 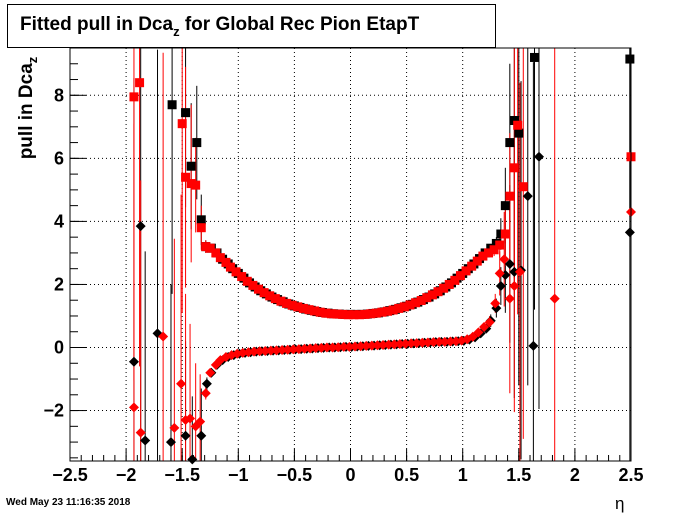 What do you see at coordinates (59, 95) in the screenshot?
I see `y-tick-label: 8` at bounding box center [59, 95].